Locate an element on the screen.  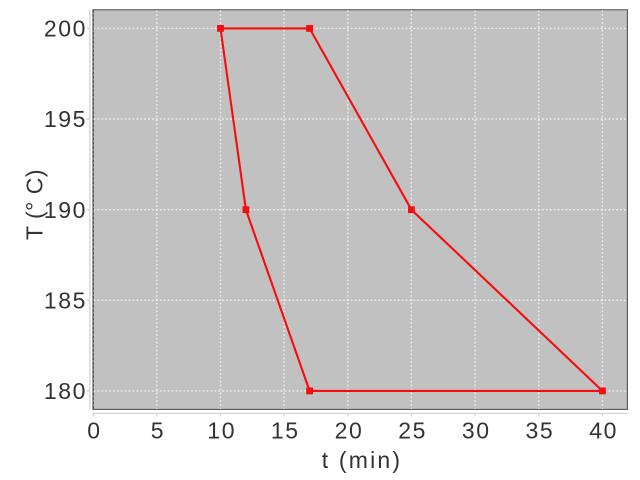
svg-text: 20 is located at coordinates (349, 431).